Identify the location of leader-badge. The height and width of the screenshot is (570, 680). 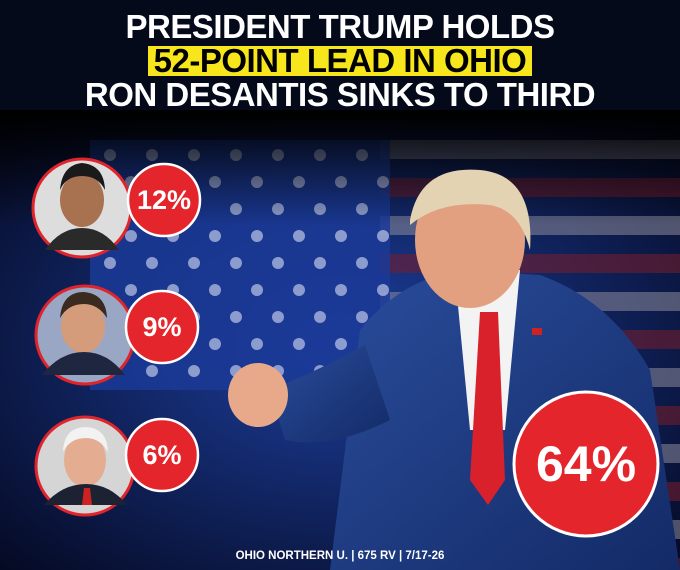
(586, 464).